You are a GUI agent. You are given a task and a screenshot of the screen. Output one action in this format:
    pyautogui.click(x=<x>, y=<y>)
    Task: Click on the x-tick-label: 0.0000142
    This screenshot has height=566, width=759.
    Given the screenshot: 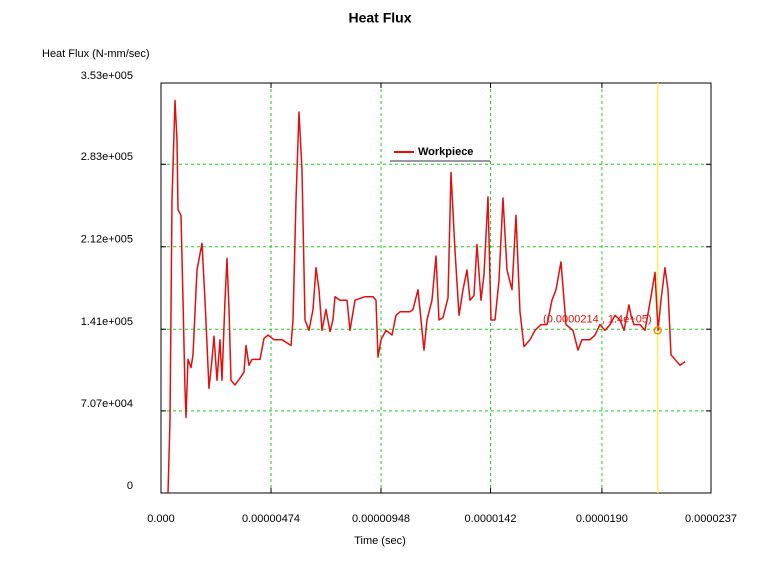 What is the action you would take?
    pyautogui.click(x=491, y=519)
    